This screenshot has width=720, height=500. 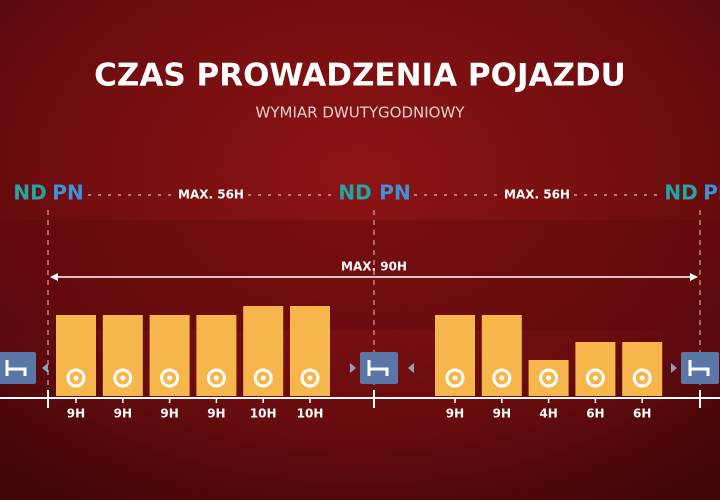 I want to click on total-arrow, so click(x=374, y=277).